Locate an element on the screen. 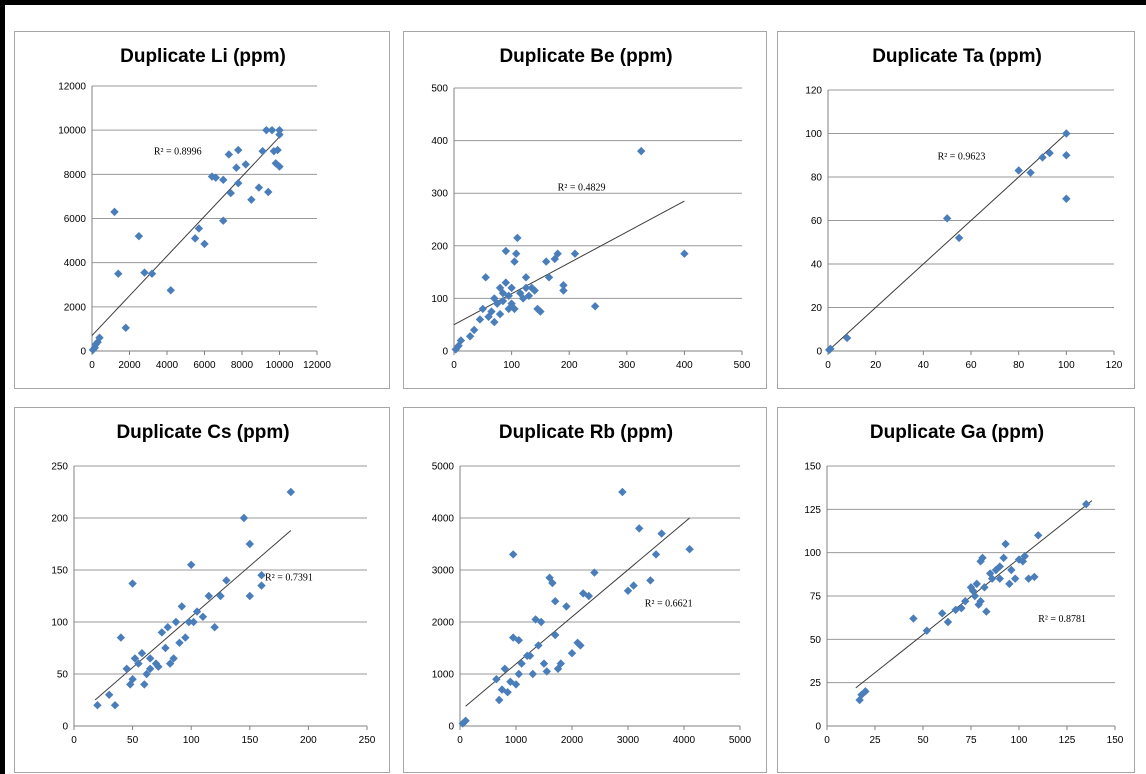 The width and height of the screenshot is (1146, 774). y-tick-label: 125 is located at coordinates (812, 510).